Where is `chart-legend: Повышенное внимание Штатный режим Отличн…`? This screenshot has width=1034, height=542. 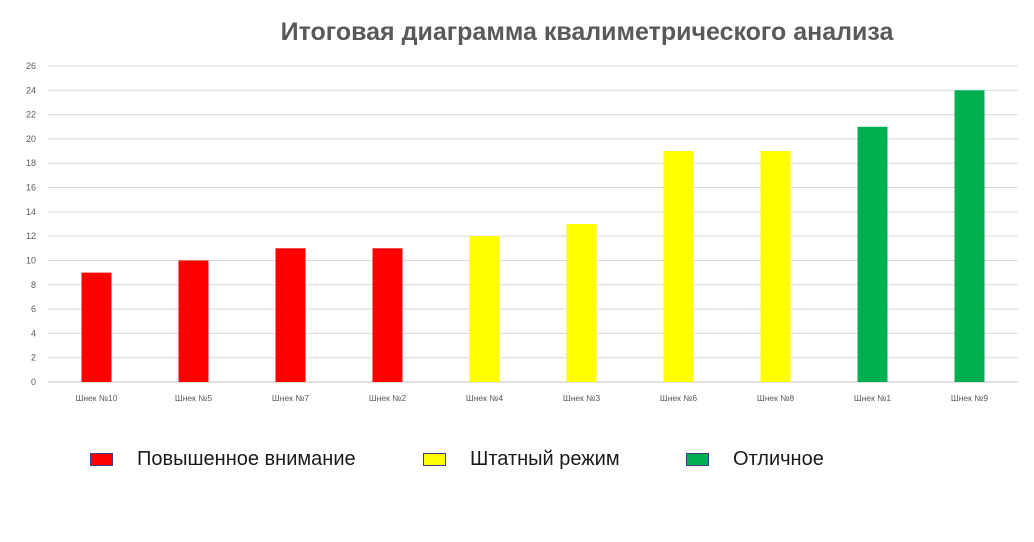
chart-legend: Повышенное внимание Штатный режим Отличн… is located at coordinates (517, 463).